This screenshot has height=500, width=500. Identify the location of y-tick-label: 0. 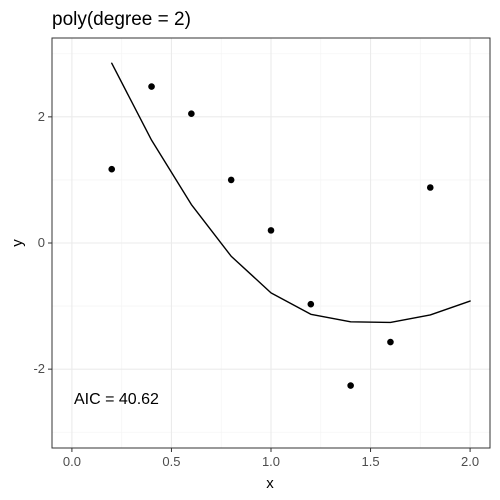
(41, 242).